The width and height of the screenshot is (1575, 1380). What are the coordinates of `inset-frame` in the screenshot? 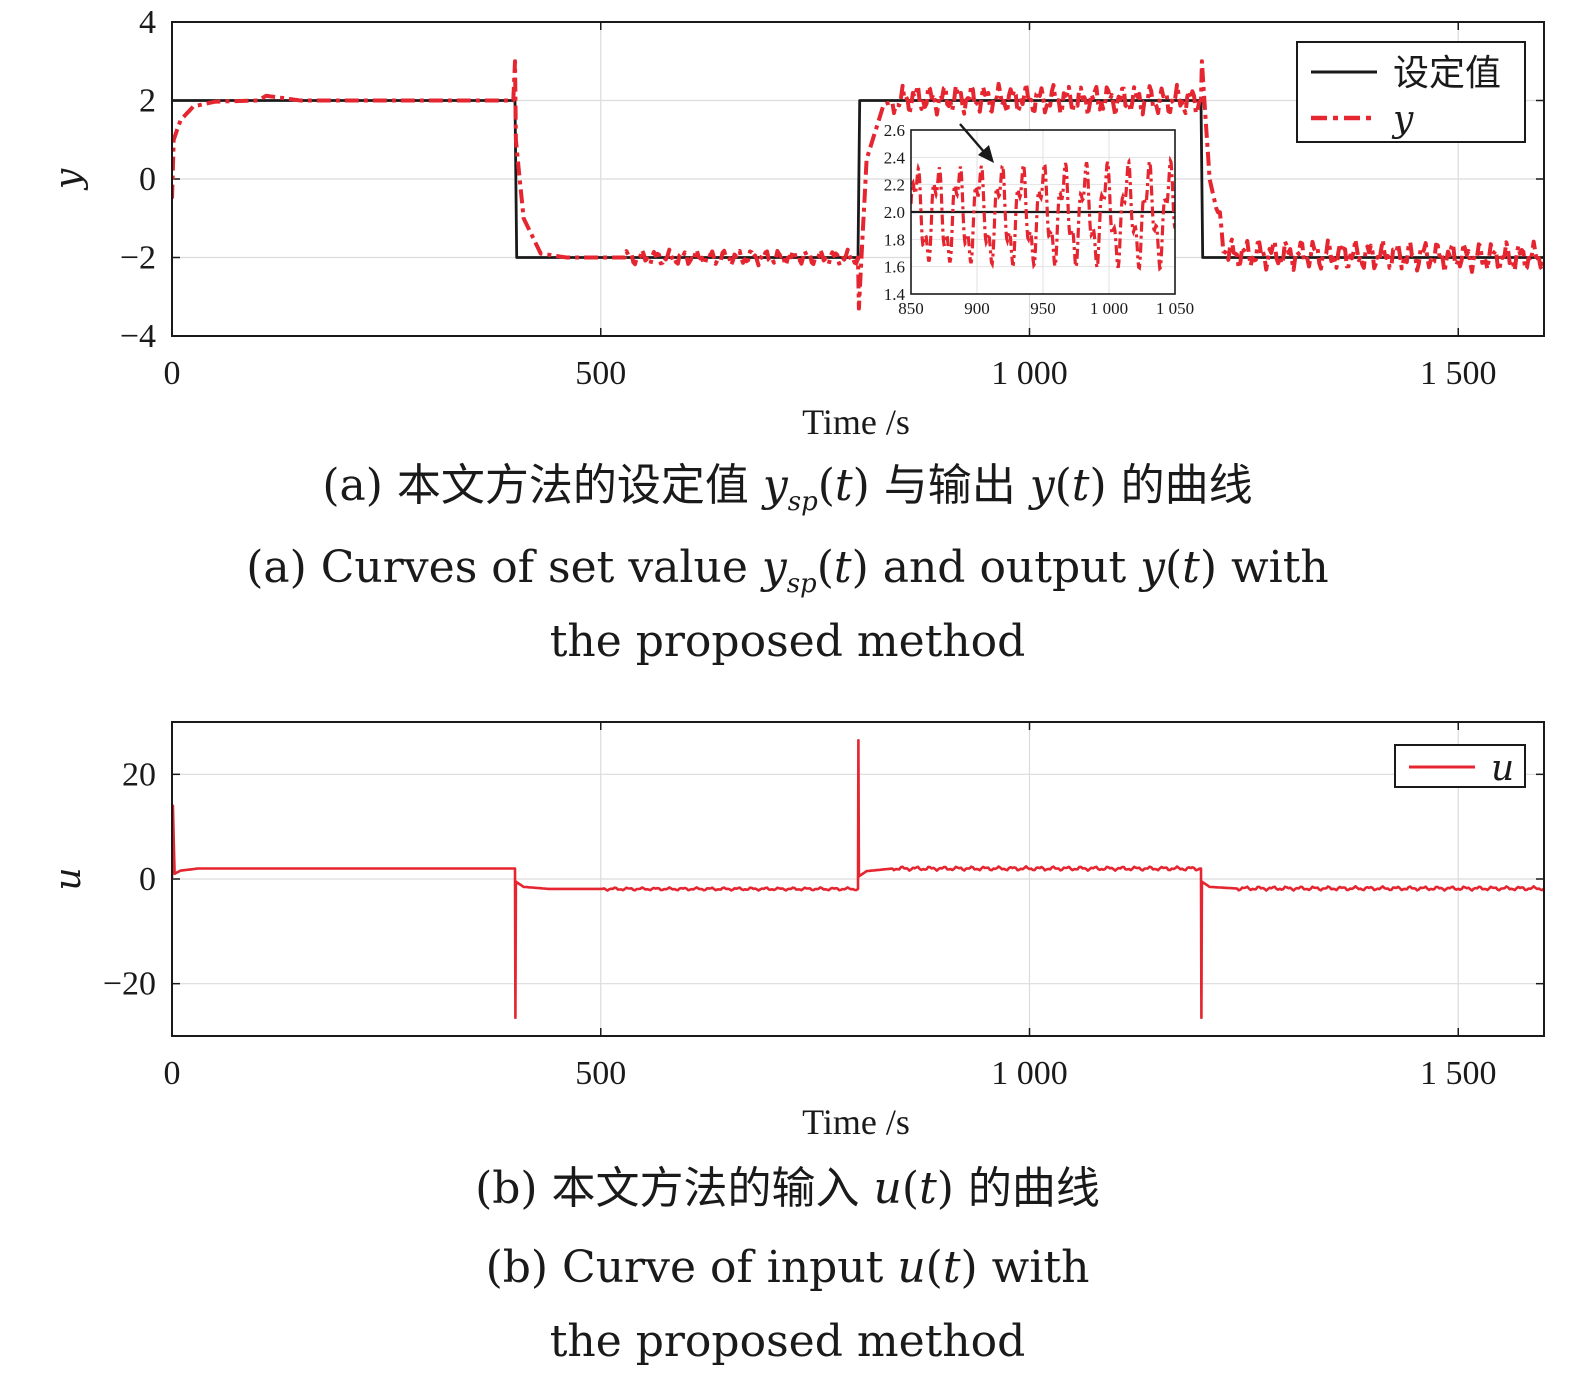 It's located at (1043, 212).